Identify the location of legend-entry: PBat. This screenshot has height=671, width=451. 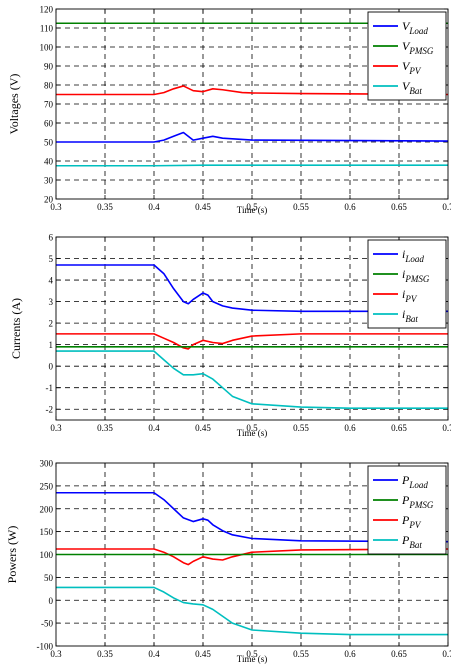
(411, 541).